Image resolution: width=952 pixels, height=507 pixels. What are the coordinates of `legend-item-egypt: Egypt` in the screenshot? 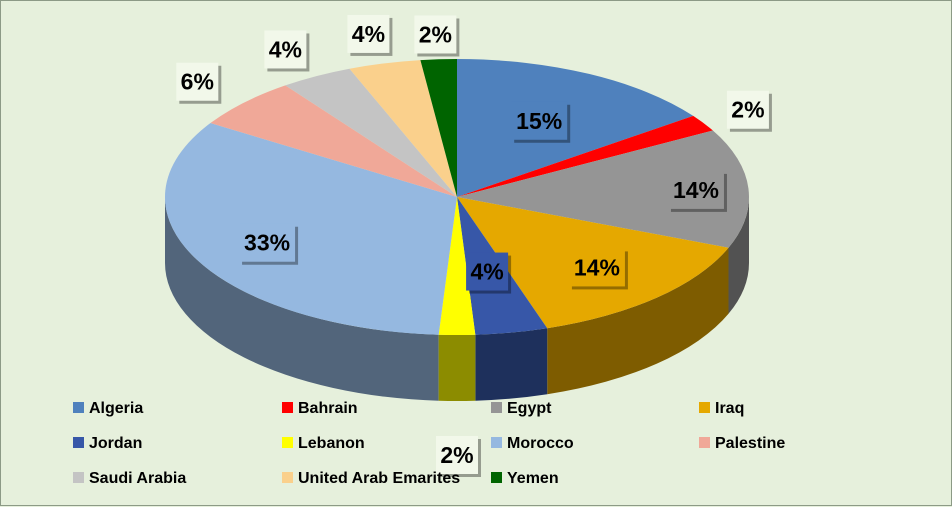 It's located at (521, 408).